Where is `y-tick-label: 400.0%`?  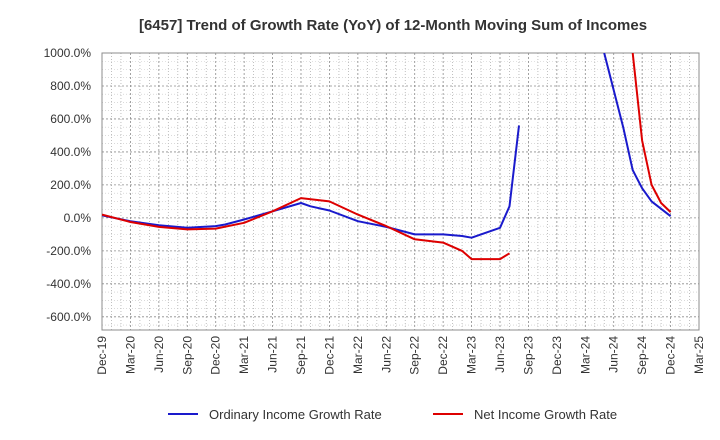
y-tick-label: 400.0% is located at coordinates (70, 152).